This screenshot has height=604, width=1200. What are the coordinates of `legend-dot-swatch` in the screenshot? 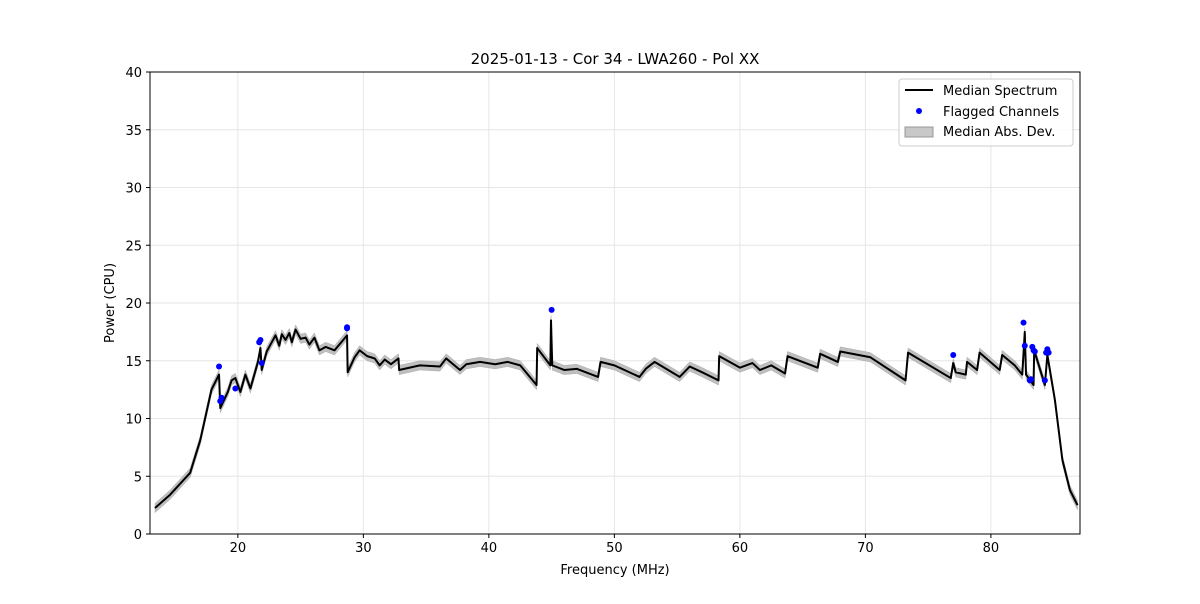 It's located at (919, 111).